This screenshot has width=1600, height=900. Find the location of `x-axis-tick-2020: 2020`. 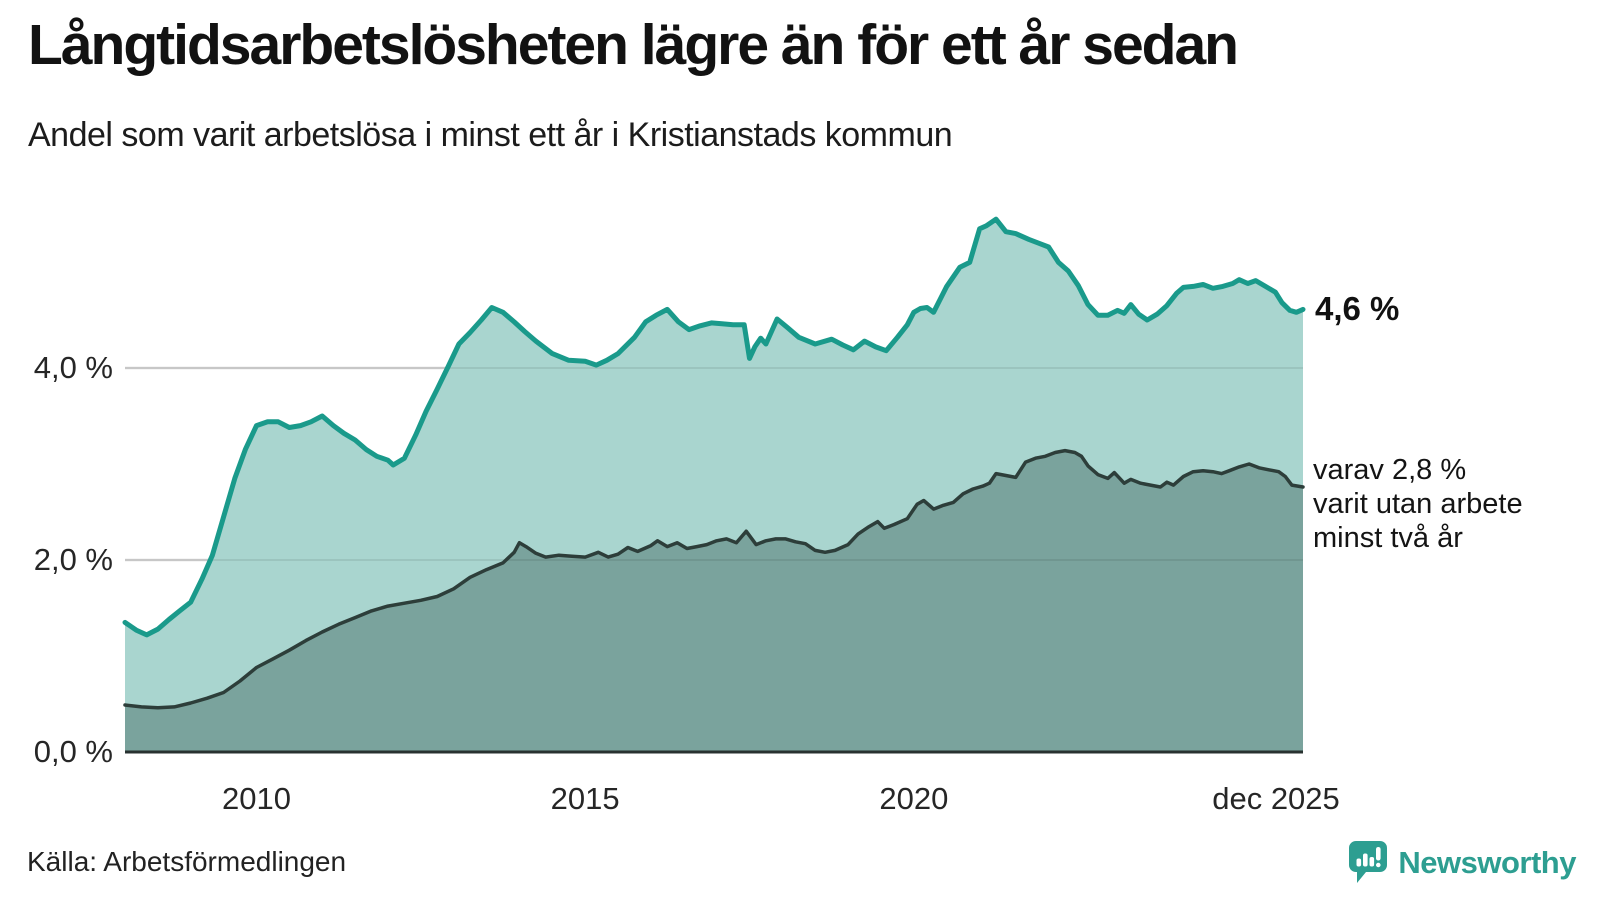

x-axis-tick-2020: 2020 is located at coordinates (914, 798).